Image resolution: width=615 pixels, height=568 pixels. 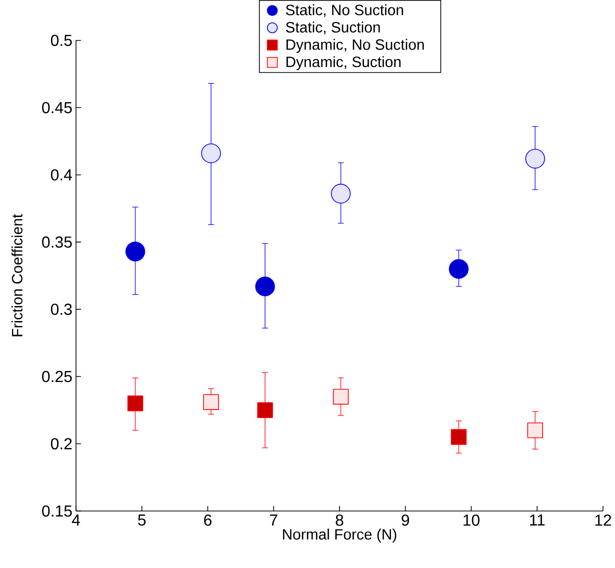 What do you see at coordinates (76, 520) in the screenshot?
I see `x-tick-label: 4` at bounding box center [76, 520].